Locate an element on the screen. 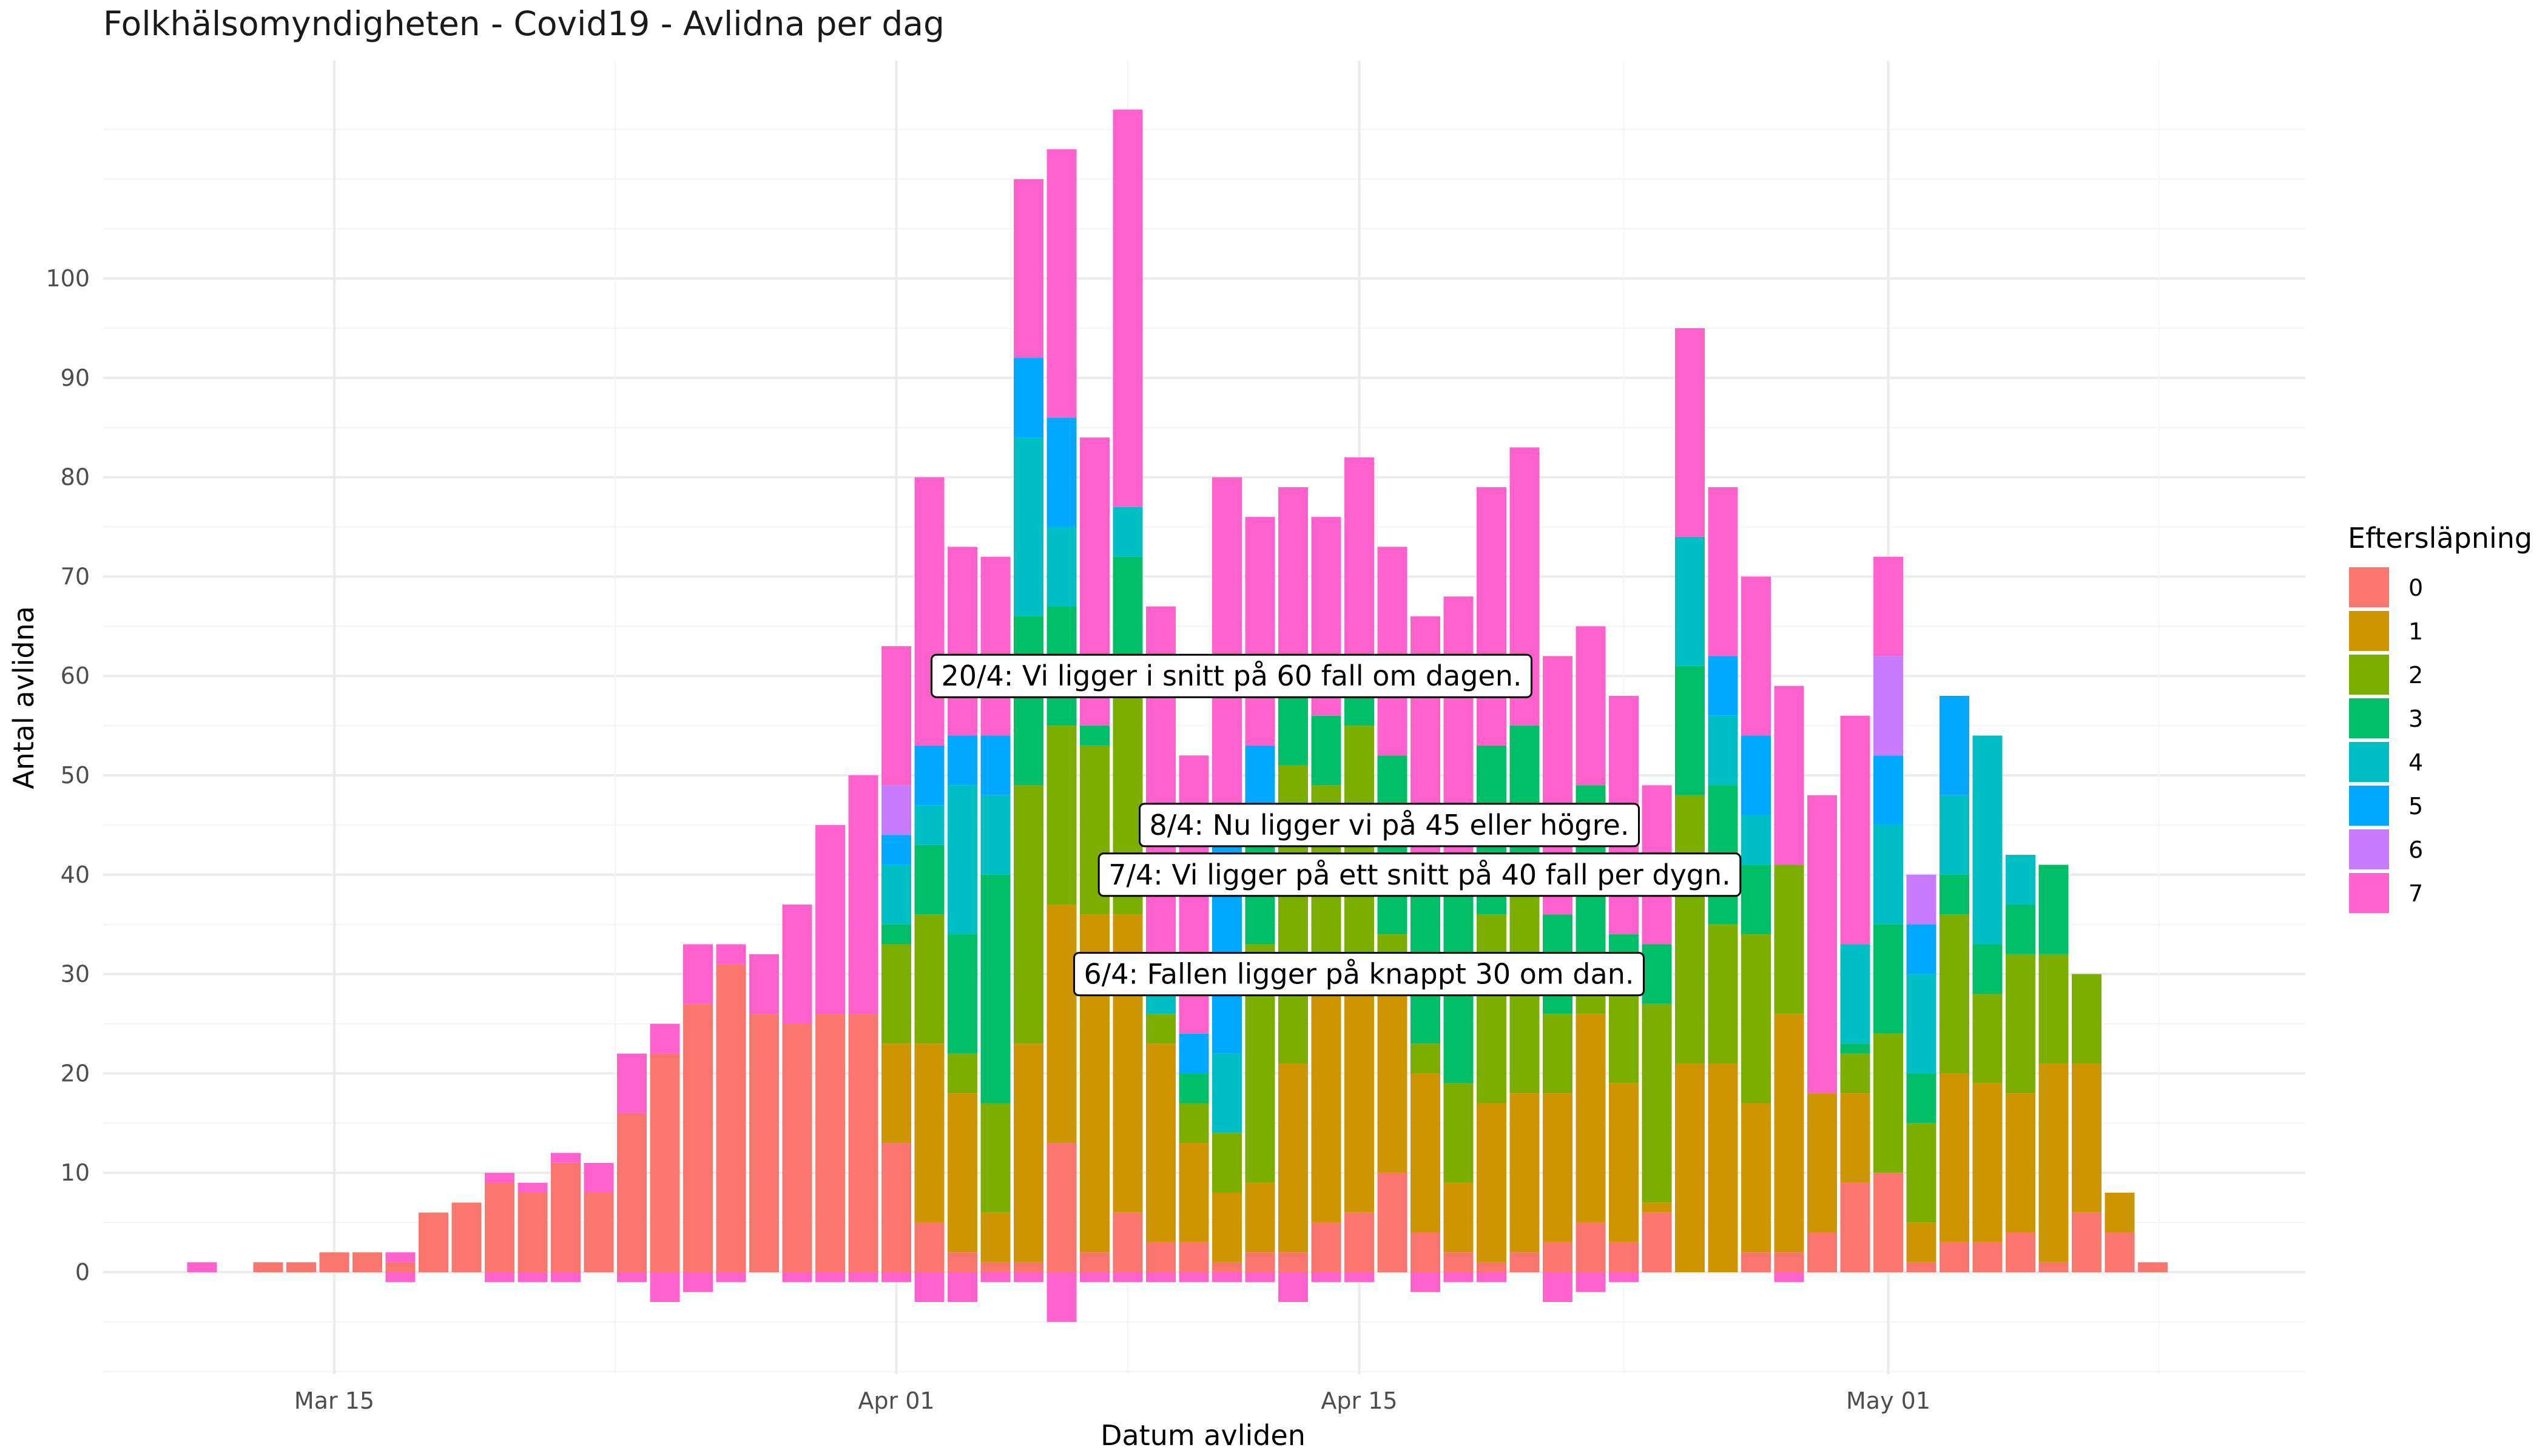  bar-segment-7: Mar 30: 19 is located at coordinates (830, 919).